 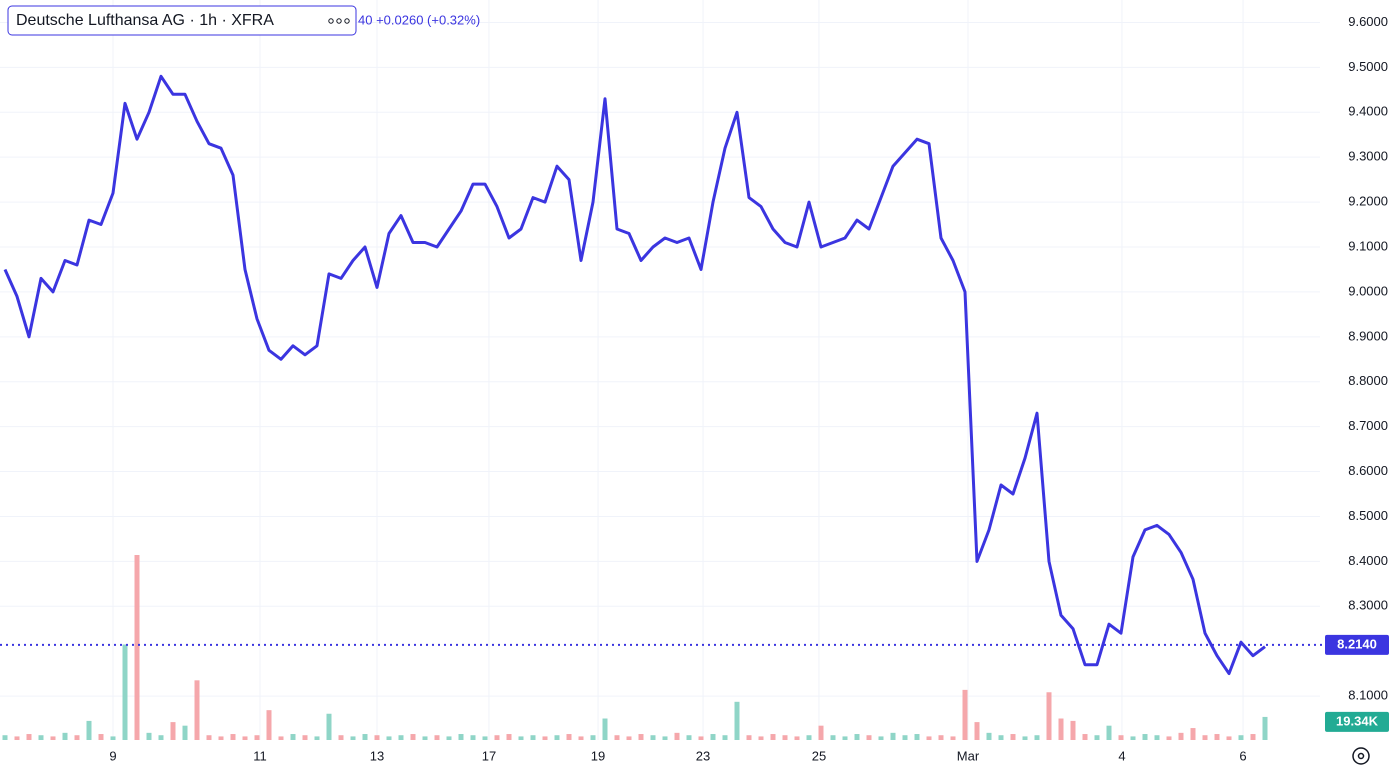 I want to click on y-tick-label: 9.0000, so click(x=1368, y=290).